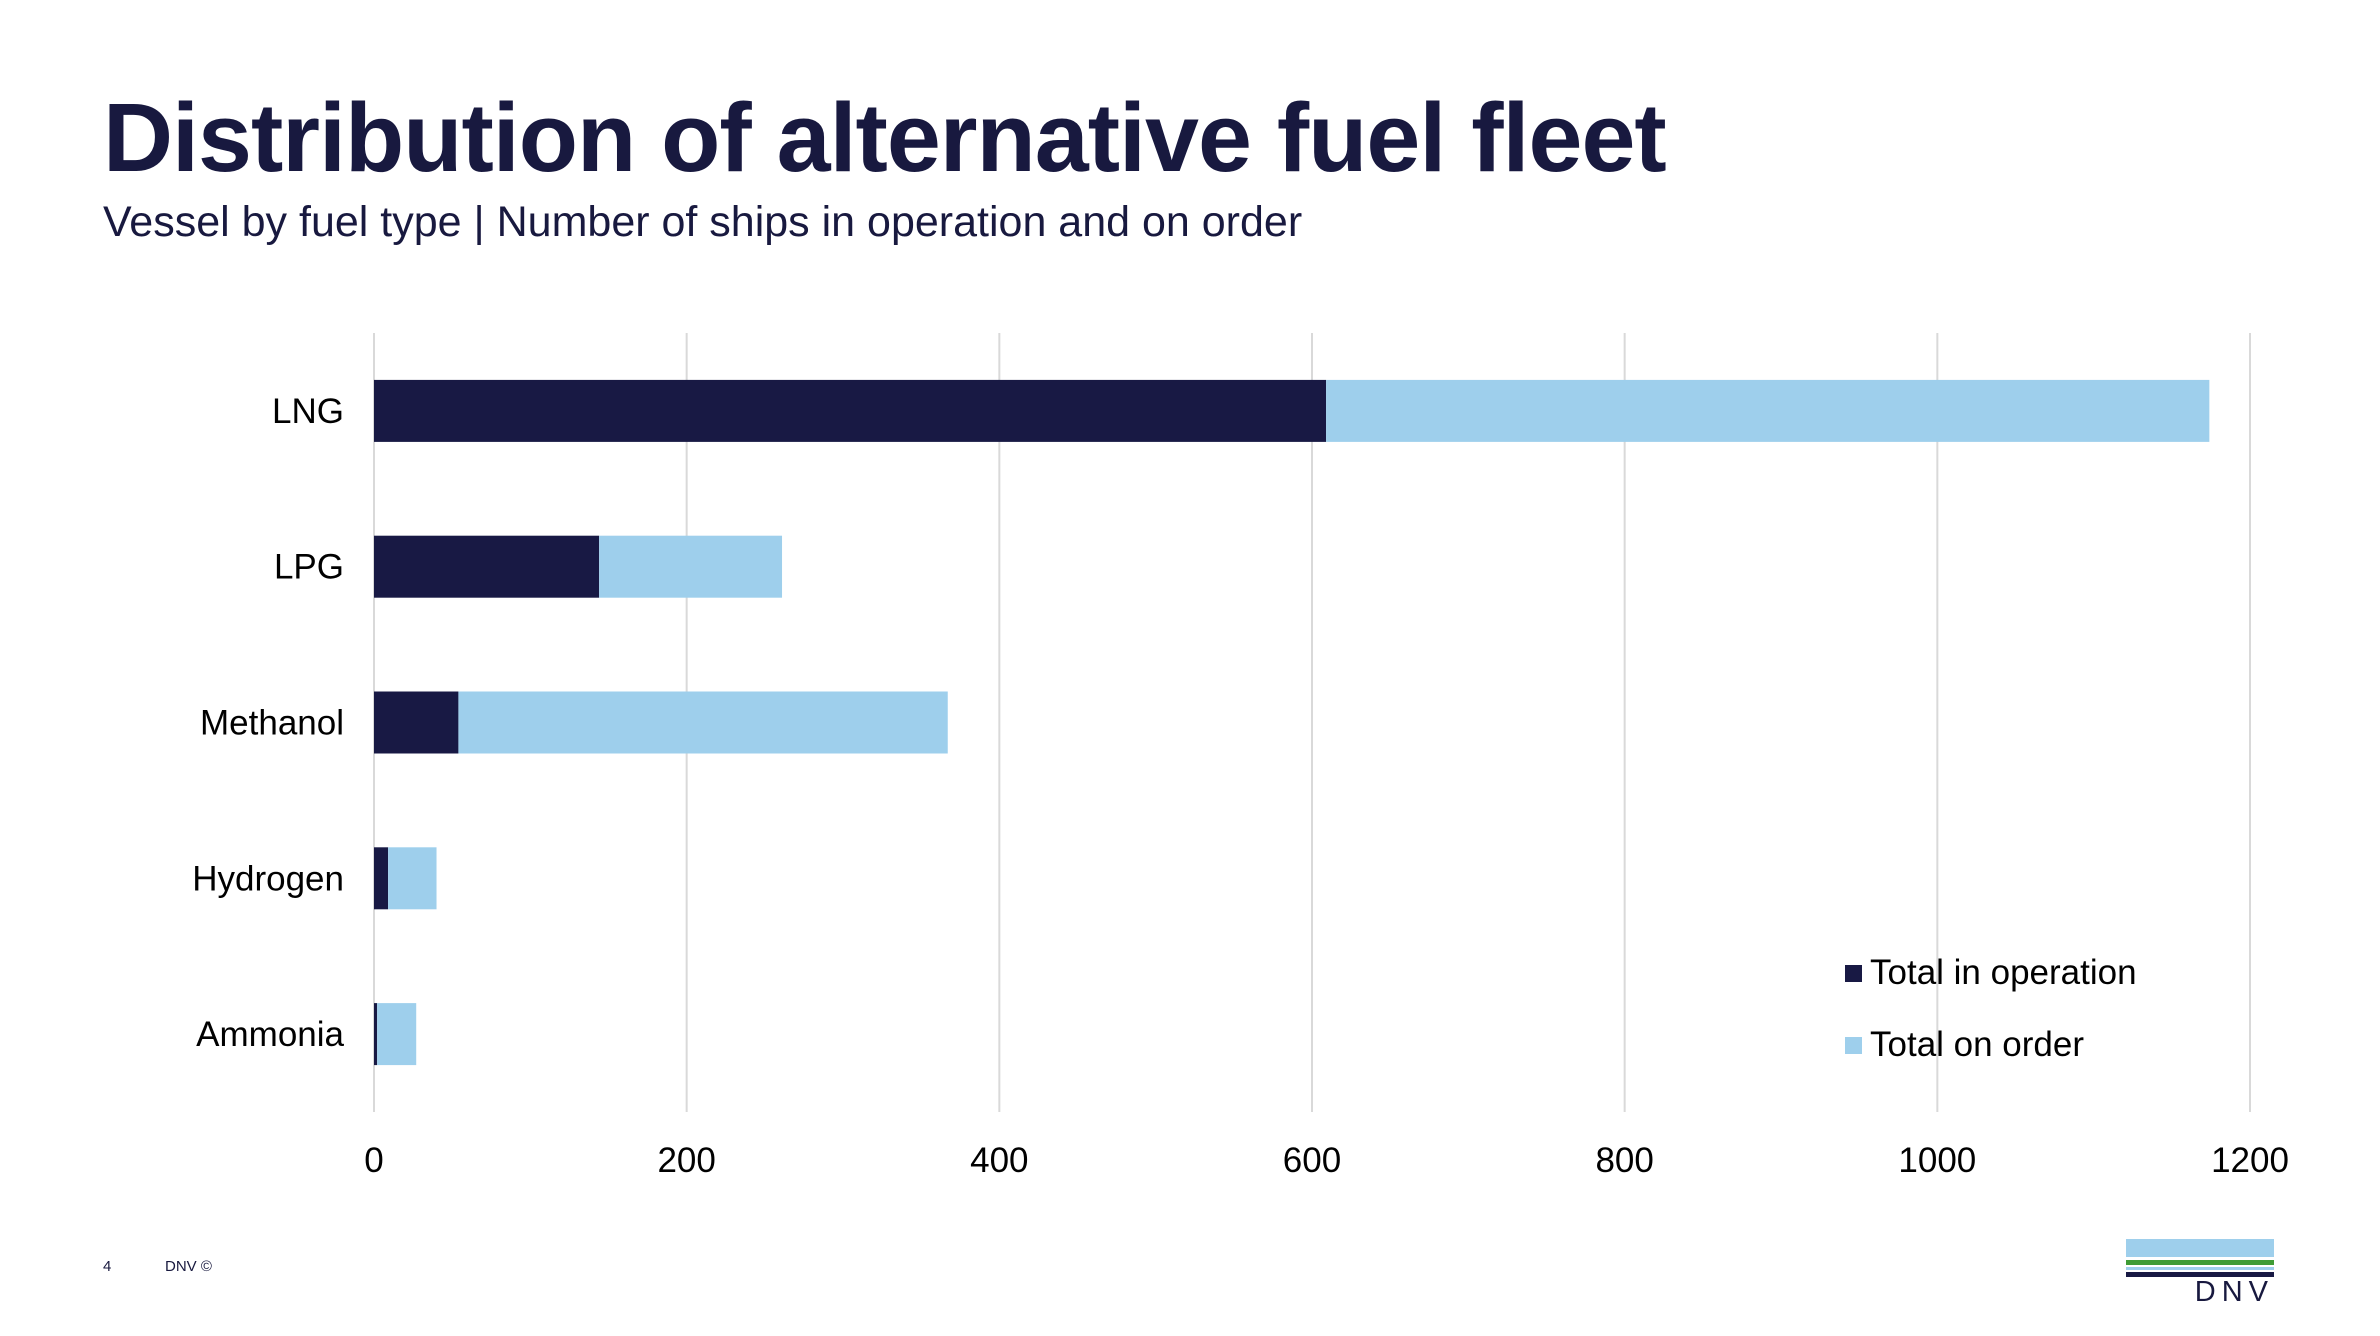 This screenshot has width=2380, height=1336. What do you see at coordinates (270, 1034) in the screenshot?
I see `category-label-ammonia: Ammonia` at bounding box center [270, 1034].